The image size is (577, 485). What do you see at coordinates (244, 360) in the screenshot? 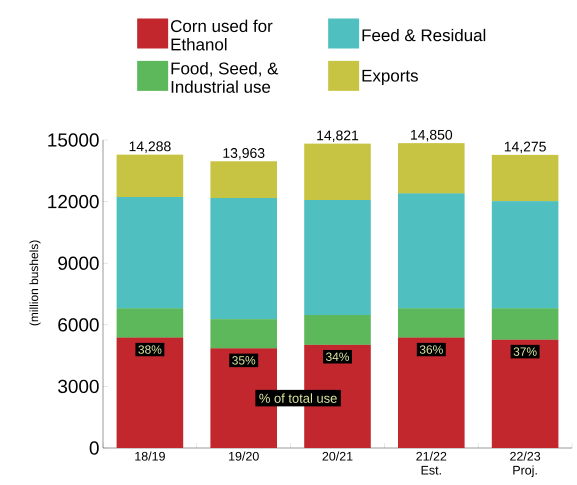
I see `annotation: 35%` at bounding box center [244, 360].